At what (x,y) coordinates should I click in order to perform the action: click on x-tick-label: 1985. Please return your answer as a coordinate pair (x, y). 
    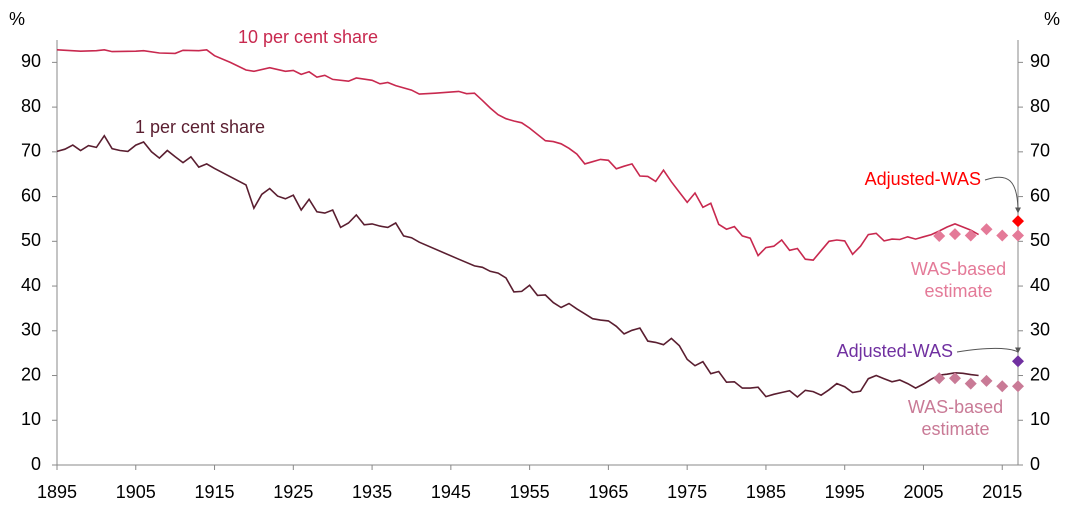
    Looking at the image, I should click on (766, 492).